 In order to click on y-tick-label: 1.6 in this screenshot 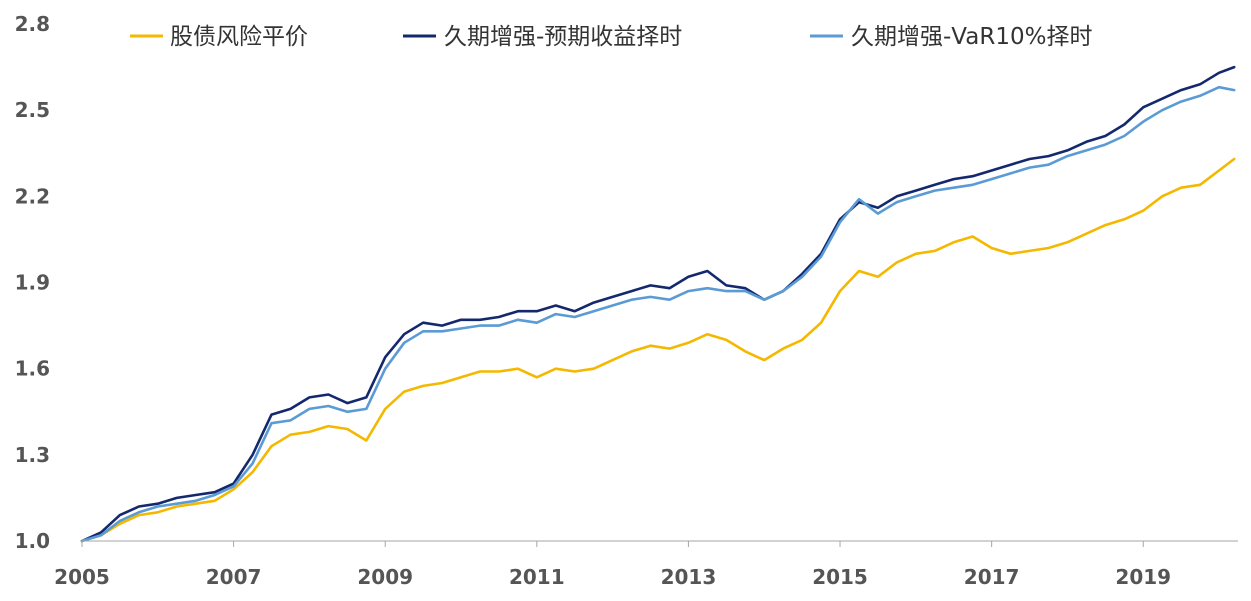, I will do `click(32, 369)`.